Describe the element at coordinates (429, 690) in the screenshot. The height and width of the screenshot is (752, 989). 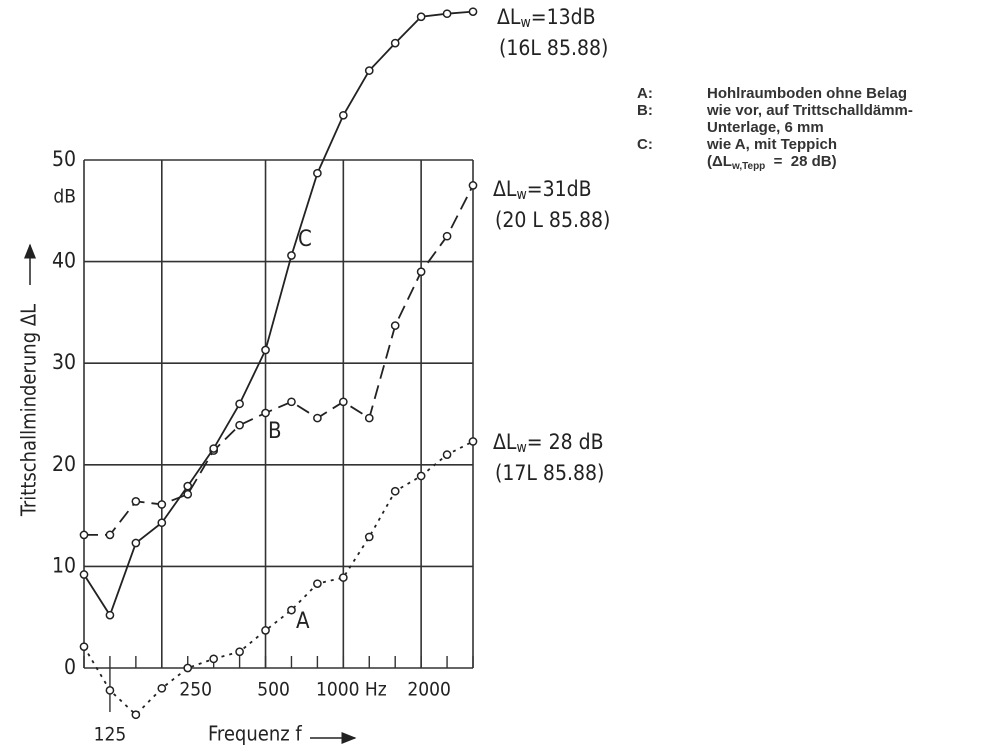
I see `x-tick-label: 2000` at that location.